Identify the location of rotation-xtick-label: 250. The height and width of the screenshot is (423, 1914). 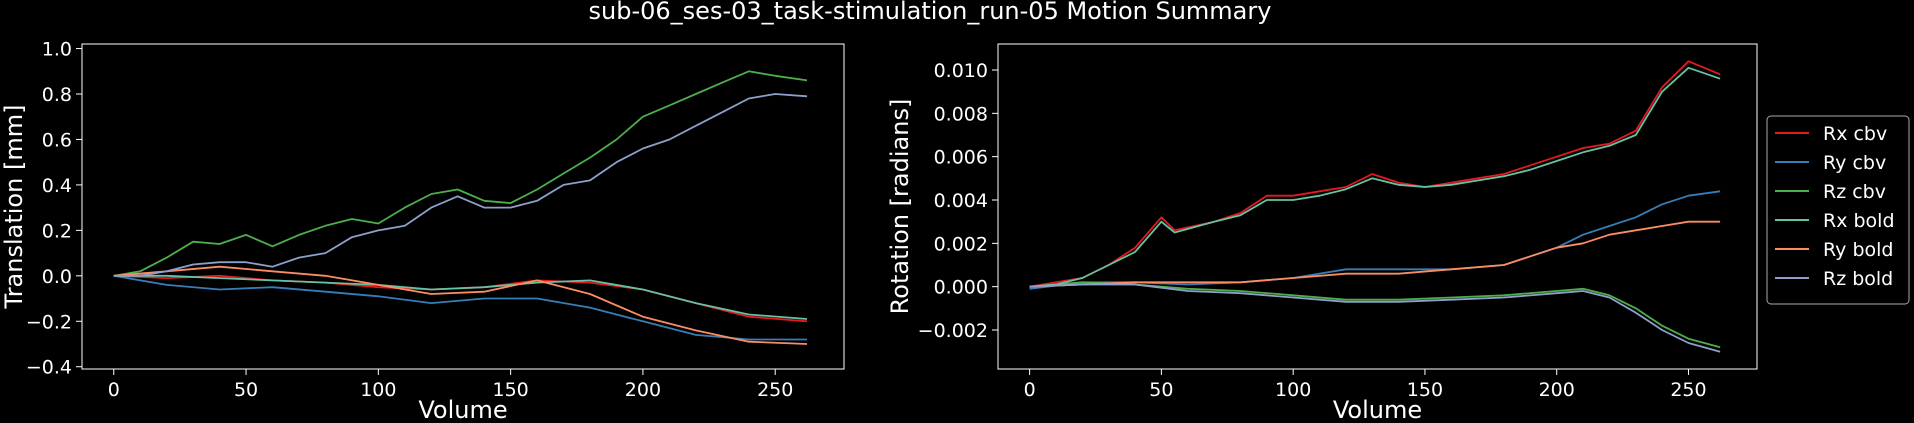
(1688, 390).